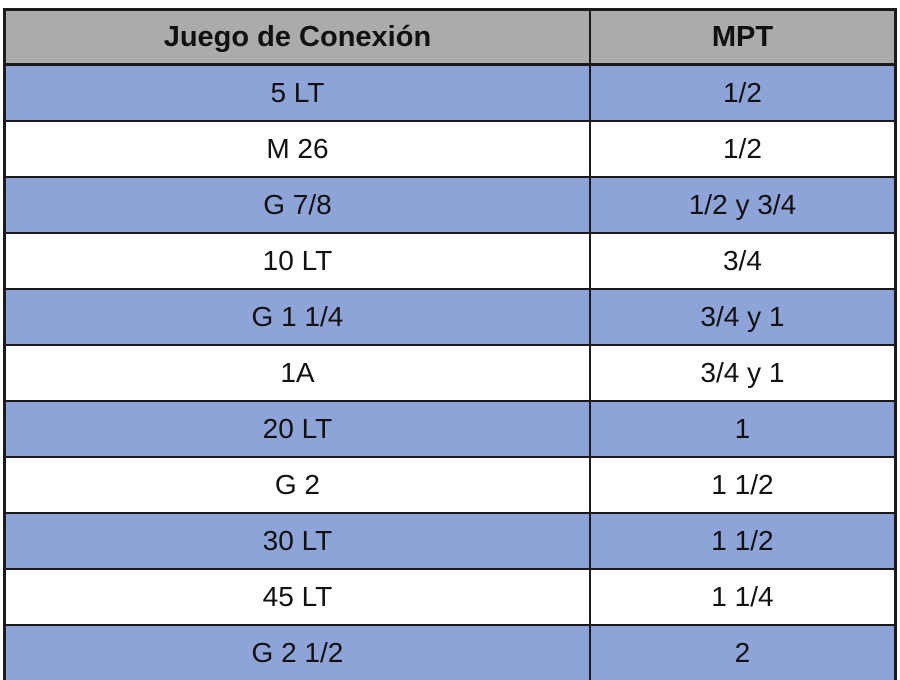 The height and width of the screenshot is (680, 900). I want to click on cell-mpt: 3/4, so click(742, 261).